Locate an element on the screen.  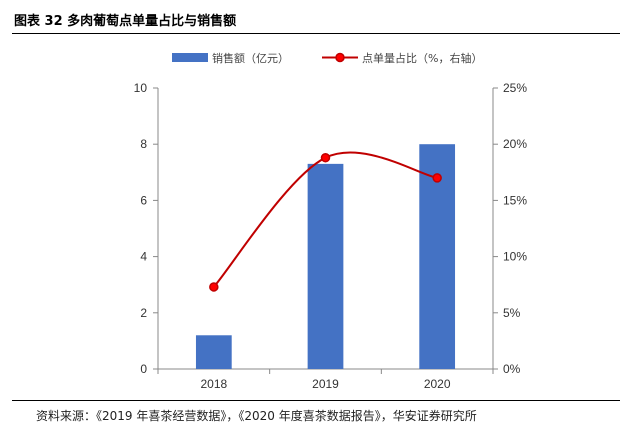
line-series is located at coordinates (325, 221).